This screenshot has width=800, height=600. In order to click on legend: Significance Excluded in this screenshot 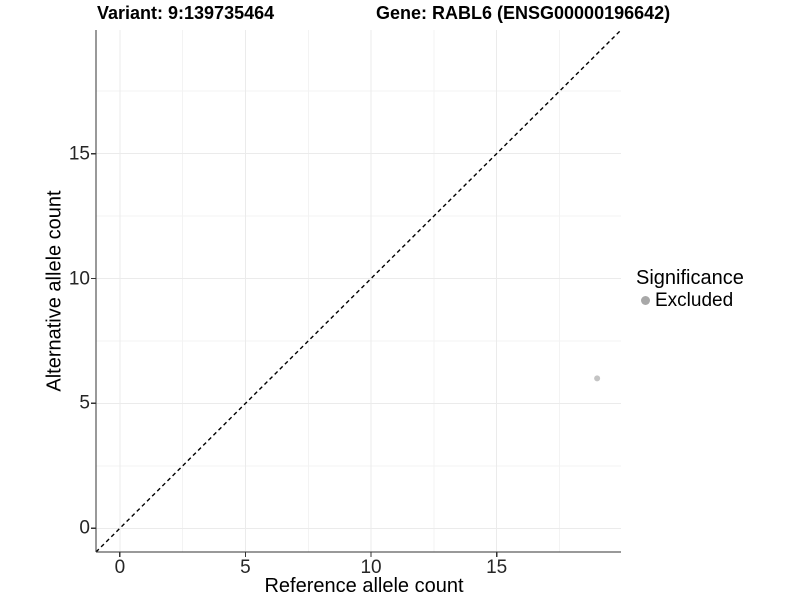, I will do `click(690, 289)`.